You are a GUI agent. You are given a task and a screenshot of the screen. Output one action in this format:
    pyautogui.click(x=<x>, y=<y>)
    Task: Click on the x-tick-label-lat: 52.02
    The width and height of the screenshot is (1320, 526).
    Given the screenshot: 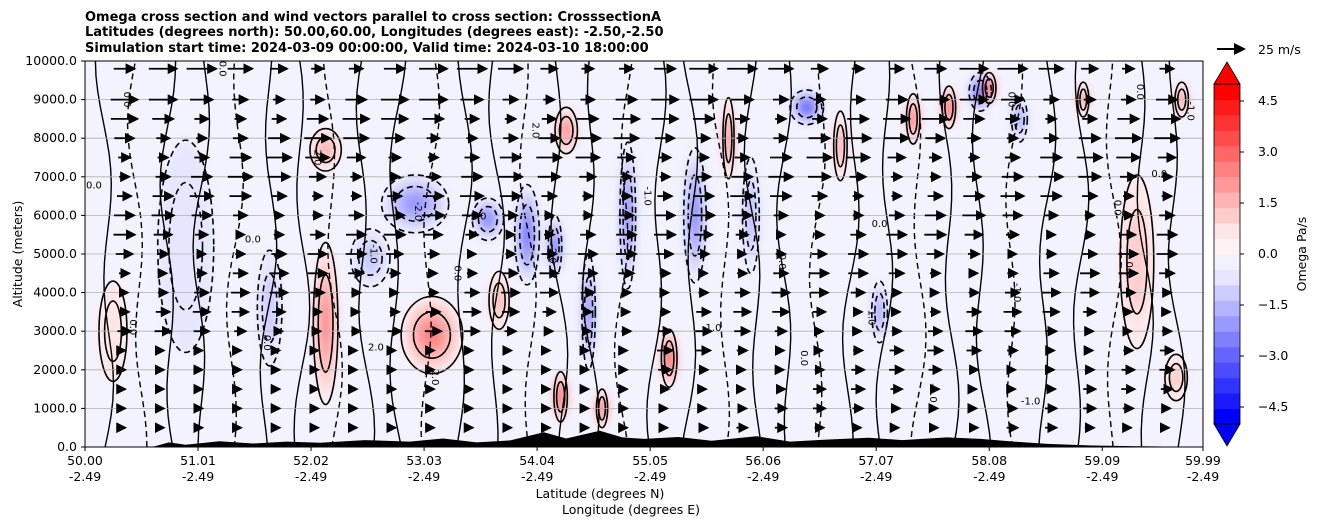 What is the action you would take?
    pyautogui.click(x=311, y=460)
    